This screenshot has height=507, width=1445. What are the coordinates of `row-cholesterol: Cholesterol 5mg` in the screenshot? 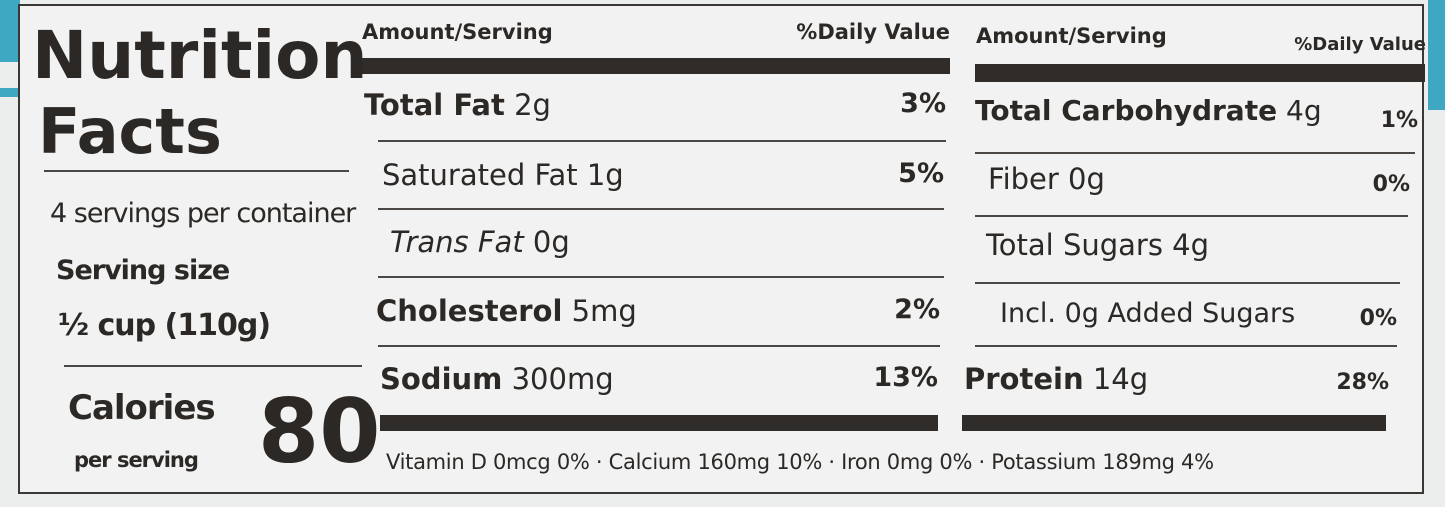 It's located at (506, 311).